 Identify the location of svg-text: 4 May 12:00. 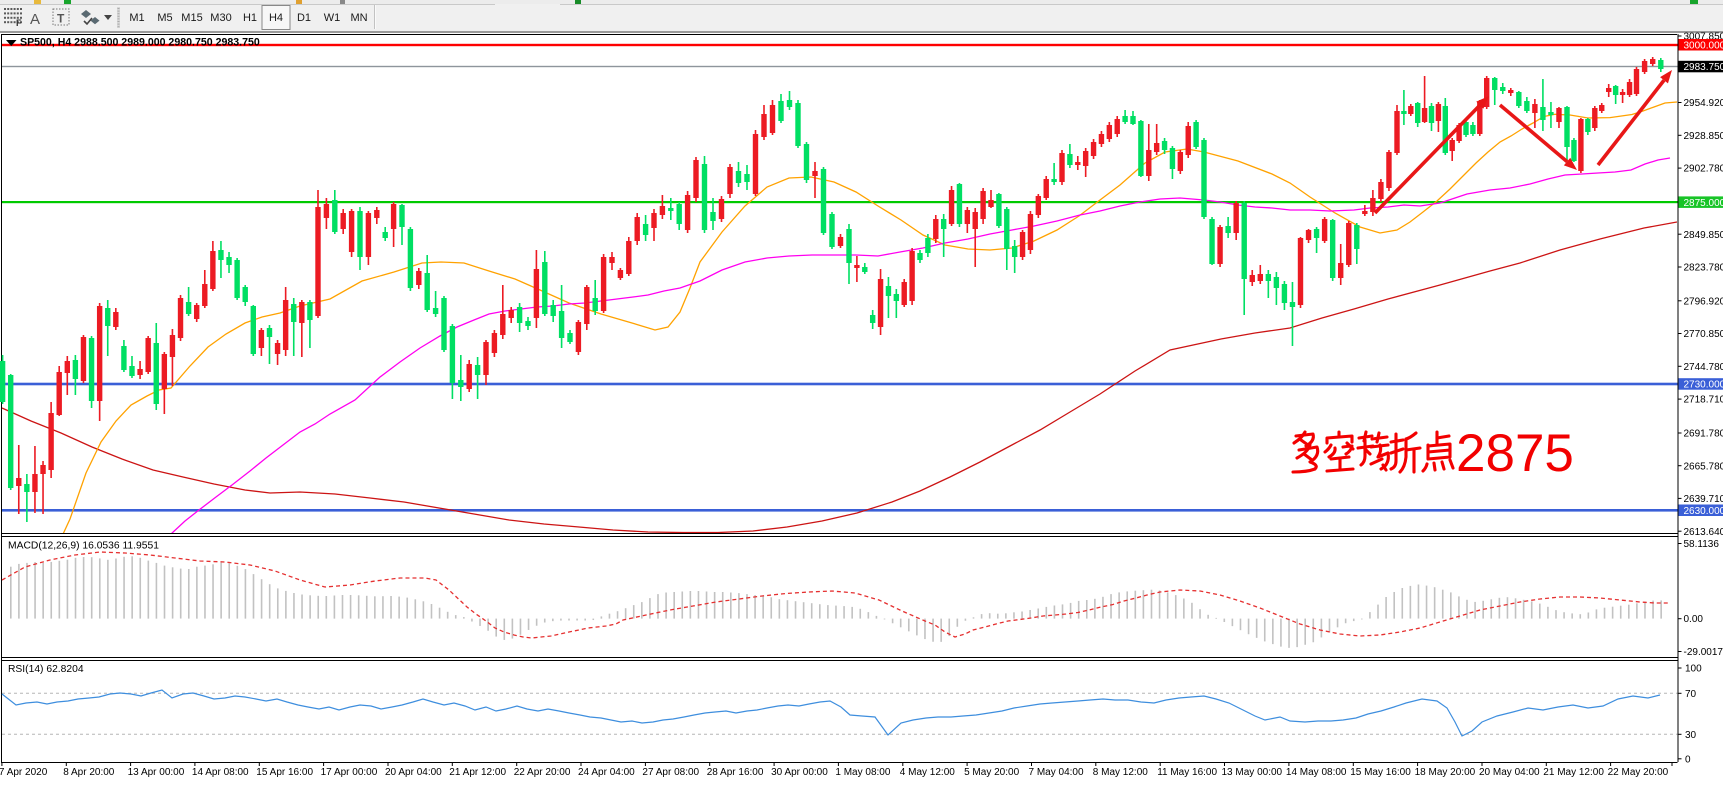
(927, 772).